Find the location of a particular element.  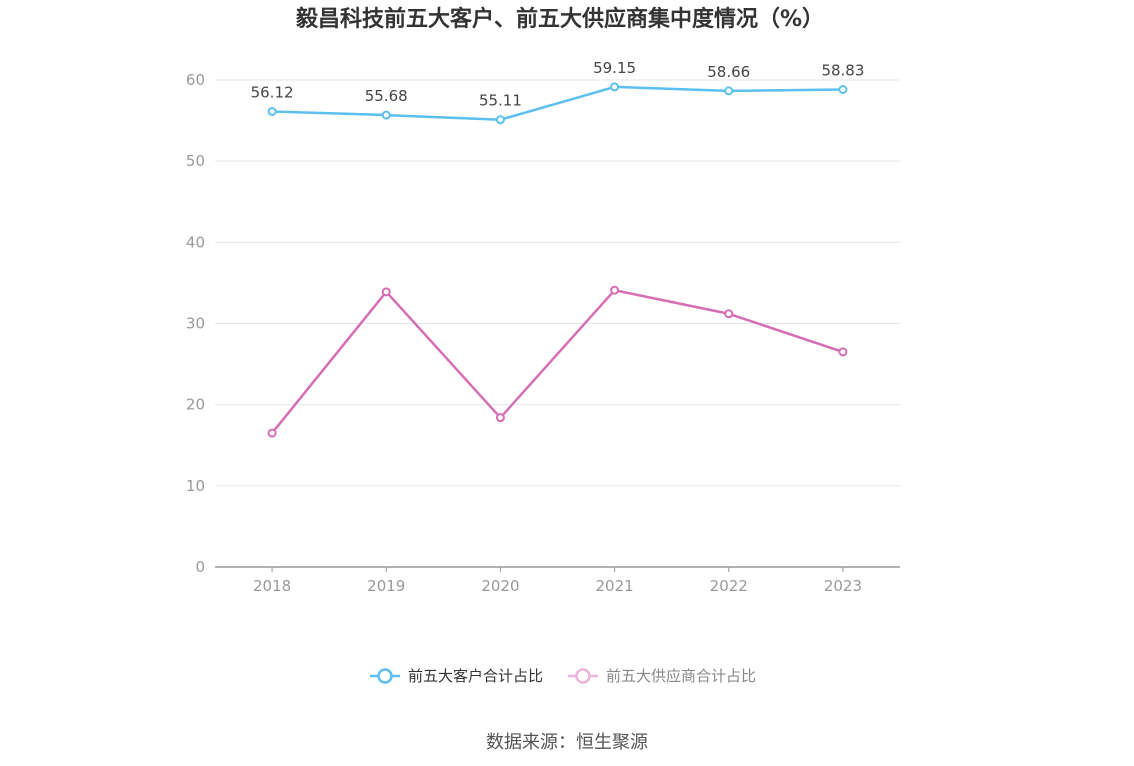

x-tick-label: 2019 is located at coordinates (386, 586).